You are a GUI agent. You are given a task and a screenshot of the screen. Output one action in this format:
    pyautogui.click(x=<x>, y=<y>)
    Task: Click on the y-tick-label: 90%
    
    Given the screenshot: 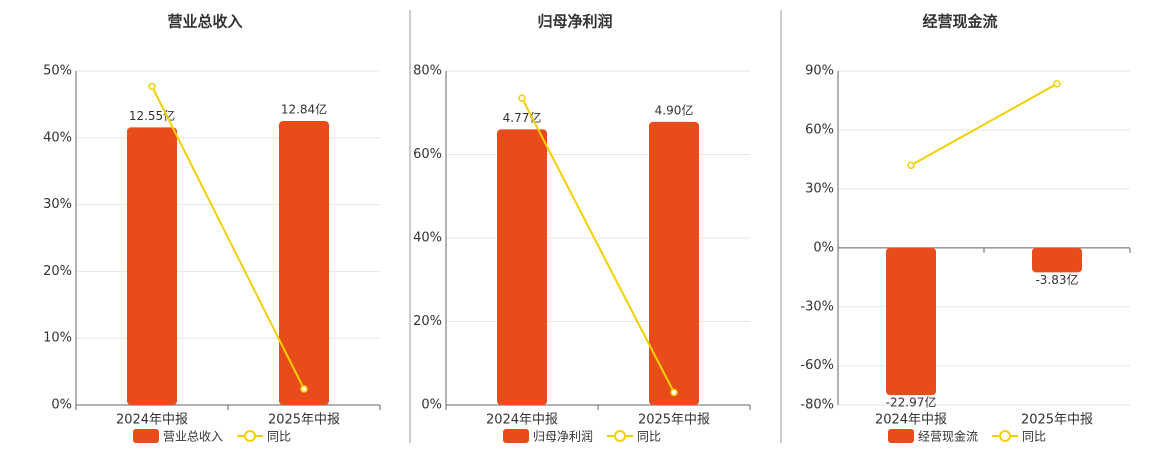 What is the action you would take?
    pyautogui.click(x=819, y=71)
    